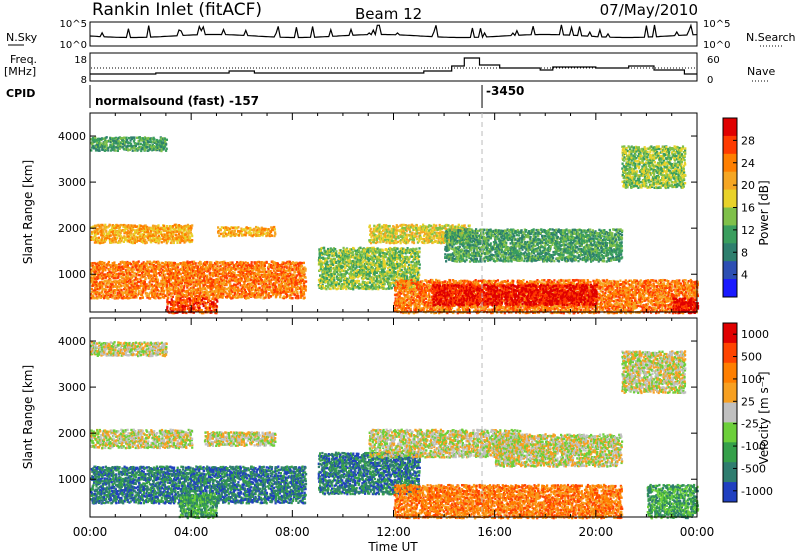  I want to click on nsearch-tick-top: 10^5, so click(716, 24).